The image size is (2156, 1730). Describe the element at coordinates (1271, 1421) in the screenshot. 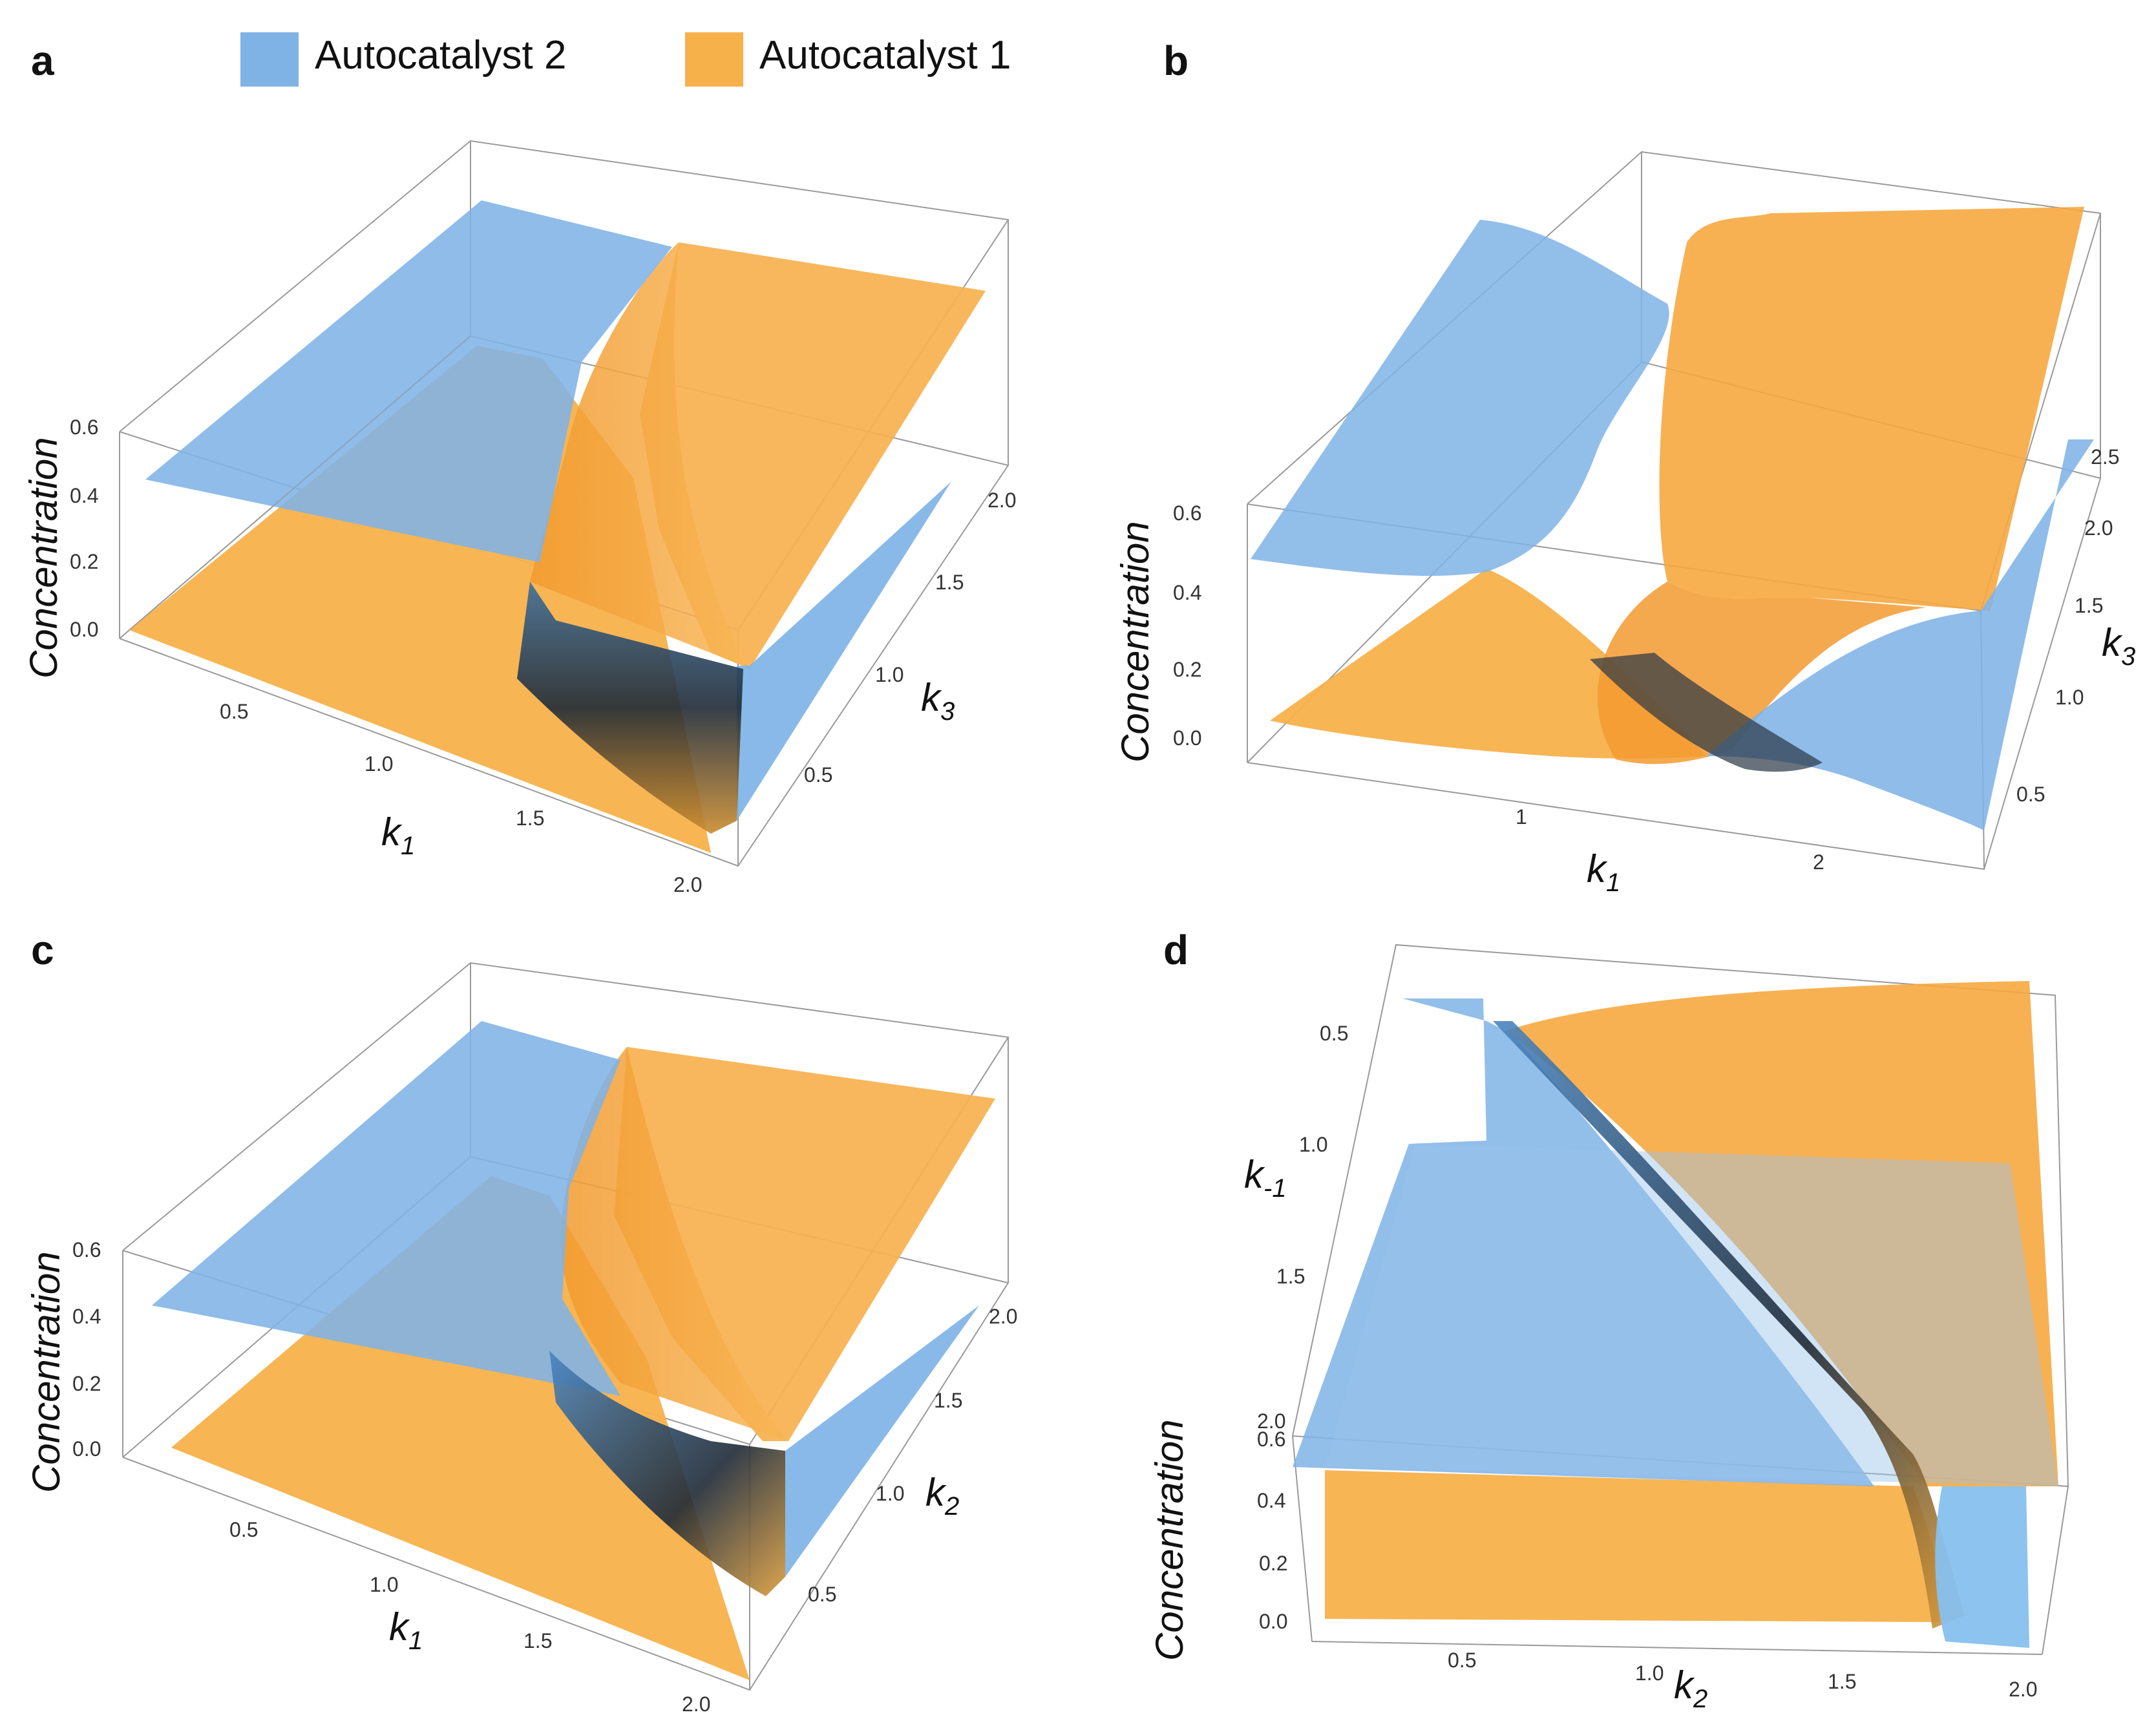

I see `panel-d-y-tick: 2.0` at that location.